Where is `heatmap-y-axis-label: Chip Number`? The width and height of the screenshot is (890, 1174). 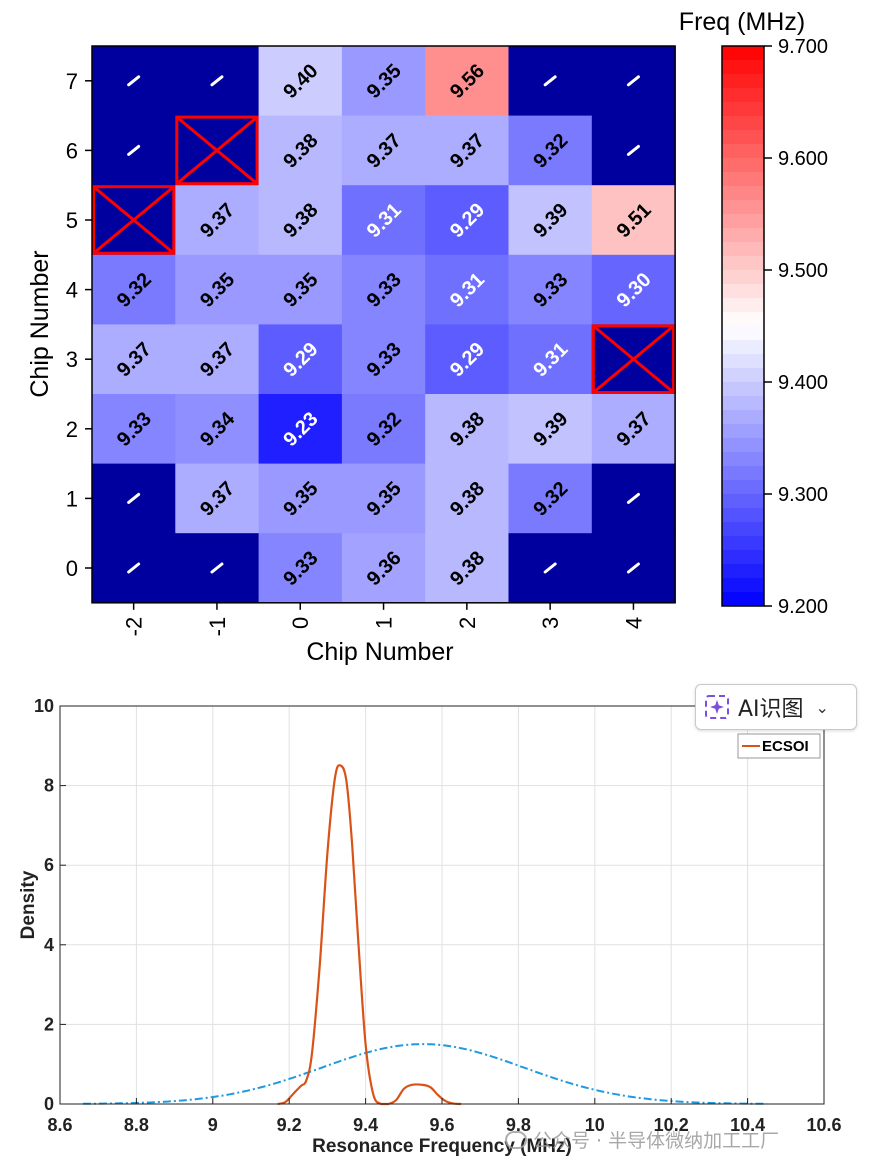
heatmap-y-axis-label: Chip Number is located at coordinates (40, 323).